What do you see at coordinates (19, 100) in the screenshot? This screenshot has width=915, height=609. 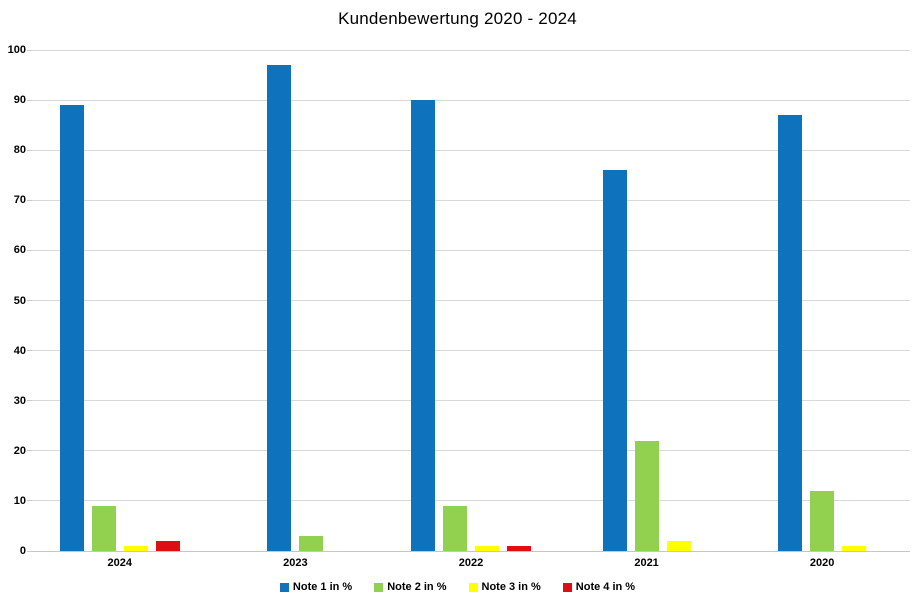 I see `y-tick-label: 90` at bounding box center [19, 100].